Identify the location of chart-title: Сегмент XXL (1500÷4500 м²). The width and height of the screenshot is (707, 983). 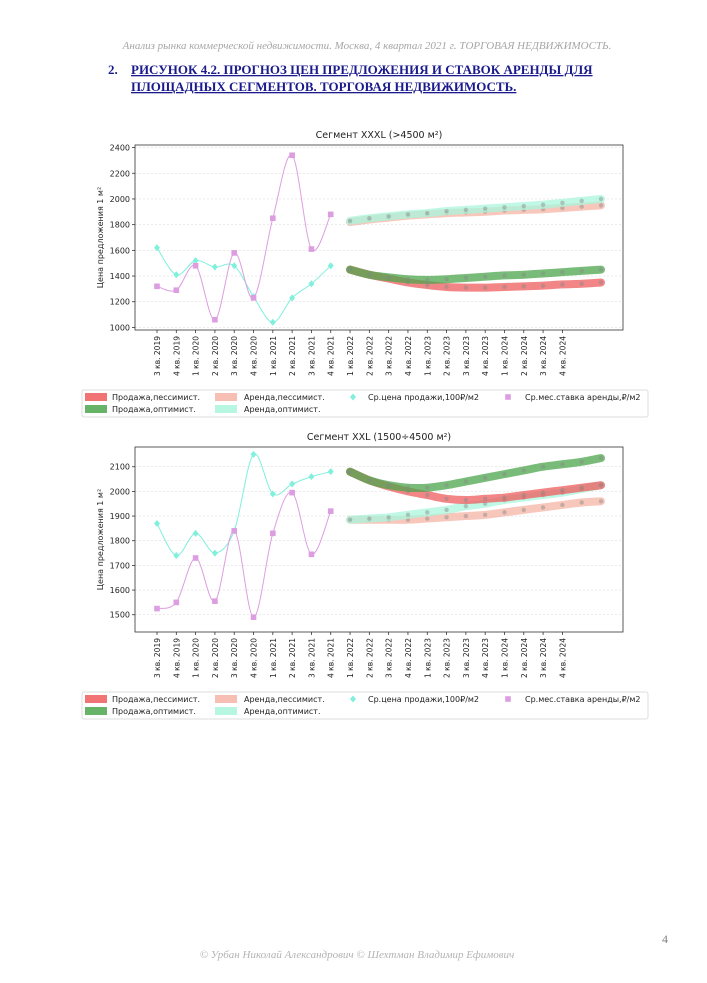
(379, 437).